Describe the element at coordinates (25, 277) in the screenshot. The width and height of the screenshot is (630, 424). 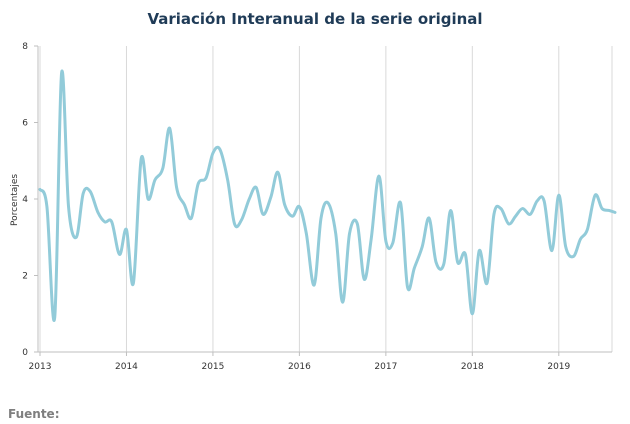
I see `y-tick-label: 2` at that location.